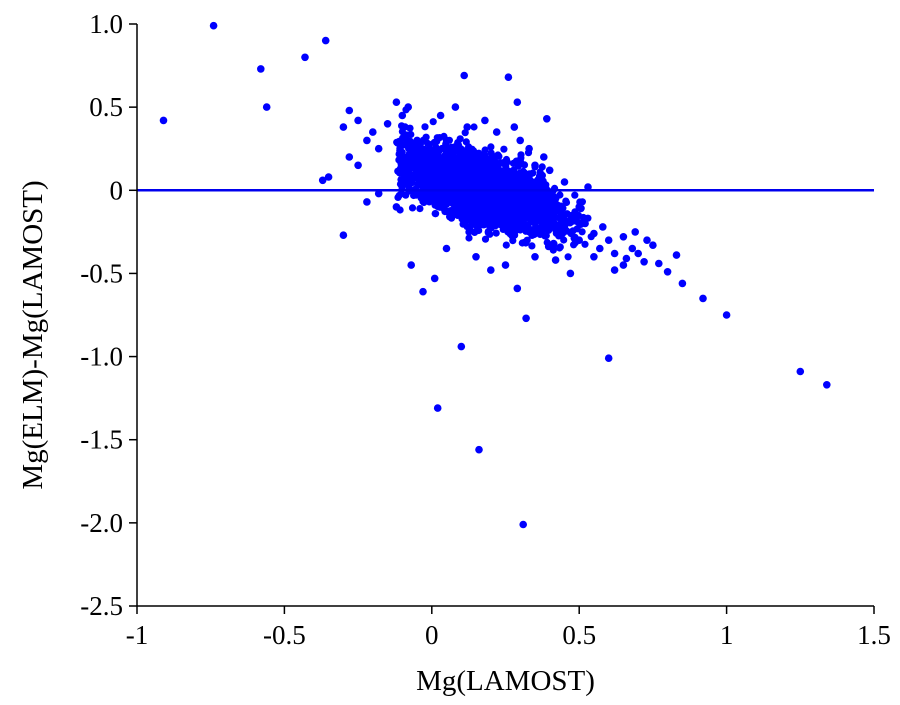  Describe the element at coordinates (106, 107) in the screenshot. I see `y-tick-label: 0.5` at that location.